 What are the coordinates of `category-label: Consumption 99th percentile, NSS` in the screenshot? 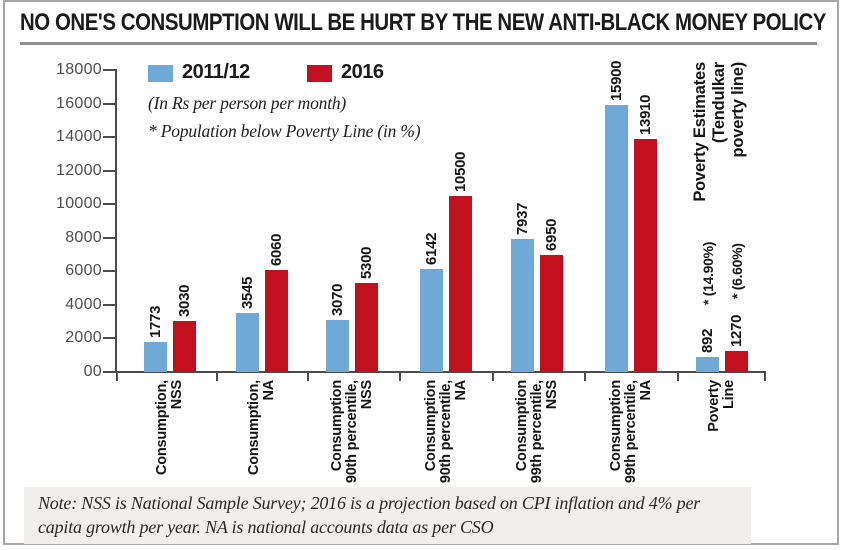 It's located at (536, 432).